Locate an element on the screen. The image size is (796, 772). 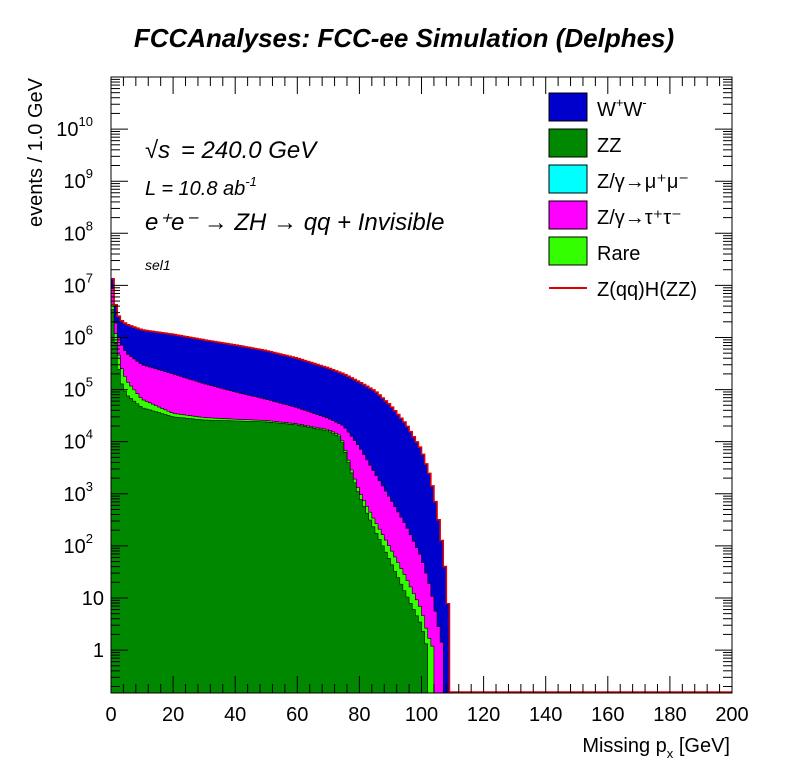
legend-label-ww: W+W- is located at coordinates (622, 108).